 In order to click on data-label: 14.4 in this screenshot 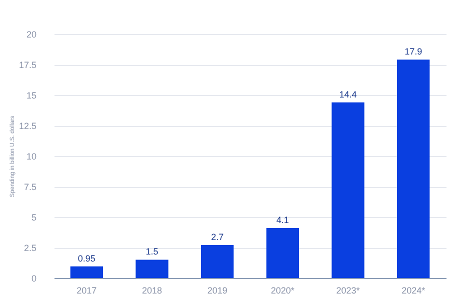, I will do `click(348, 94)`.